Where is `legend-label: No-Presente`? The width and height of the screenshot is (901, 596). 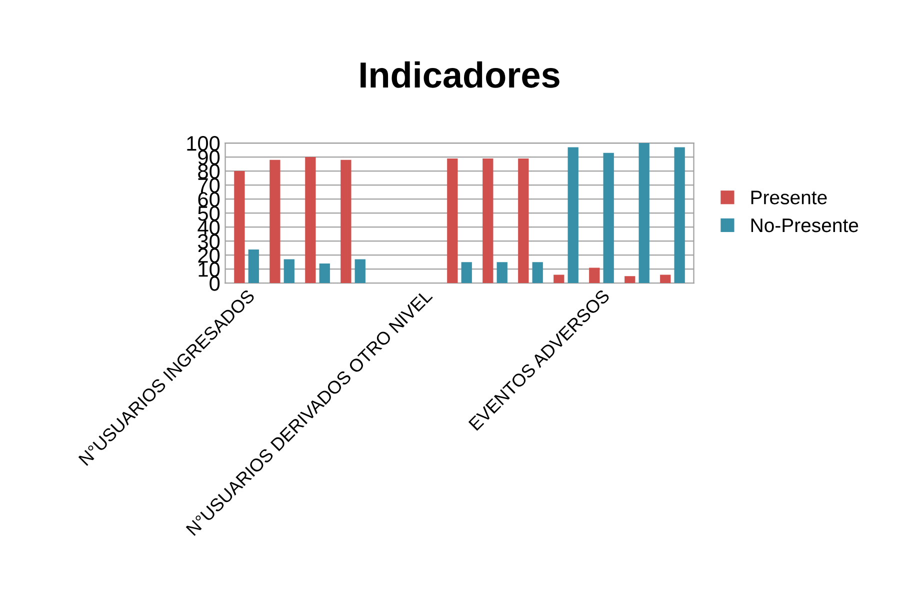 legend-label: No-Presente is located at coordinates (804, 225).